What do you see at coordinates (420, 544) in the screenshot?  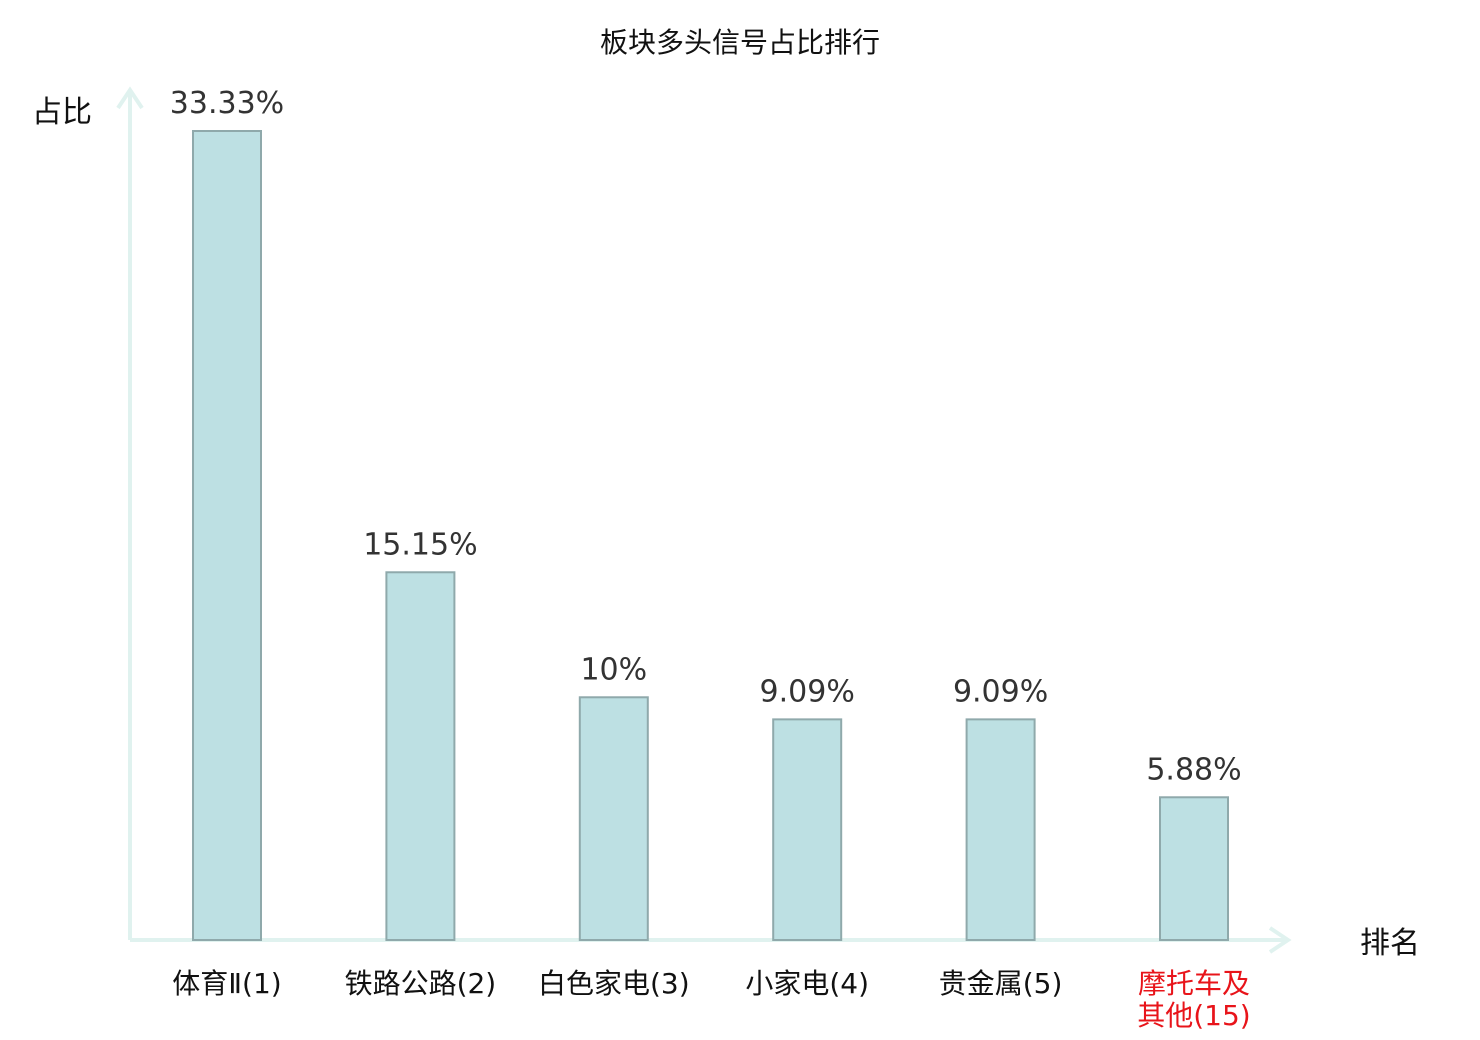 I see `value-label-2: 15.15%` at bounding box center [420, 544].